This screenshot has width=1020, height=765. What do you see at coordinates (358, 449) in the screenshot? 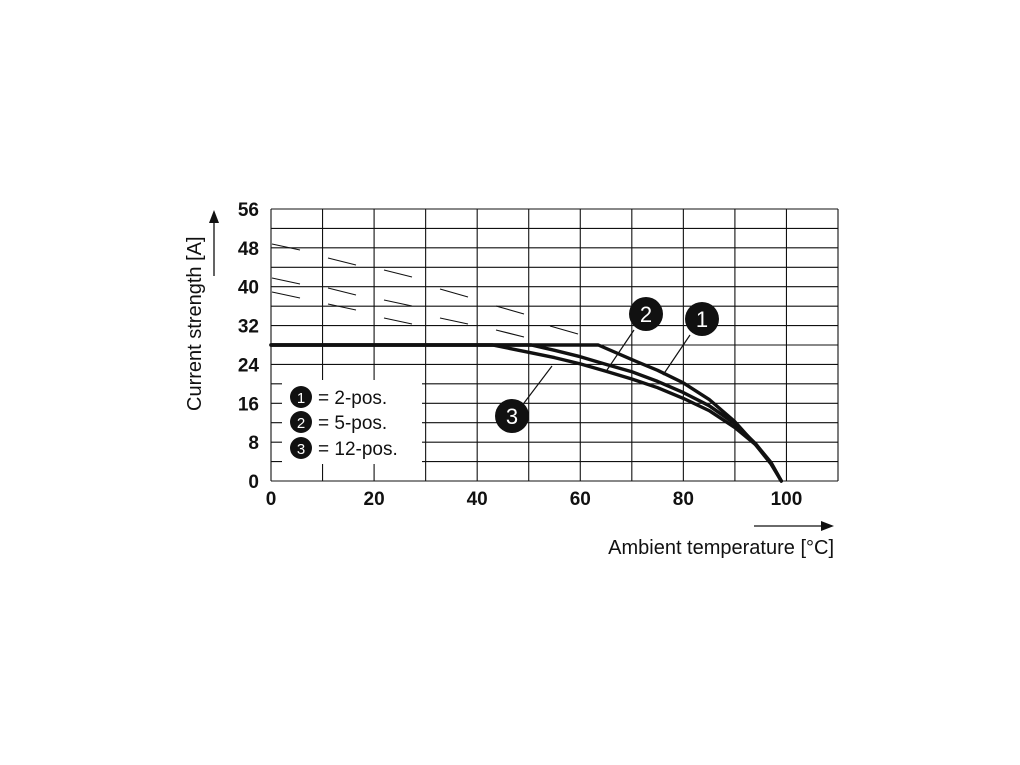
I see `legend-label-3: = 12-pos.` at bounding box center [358, 449].